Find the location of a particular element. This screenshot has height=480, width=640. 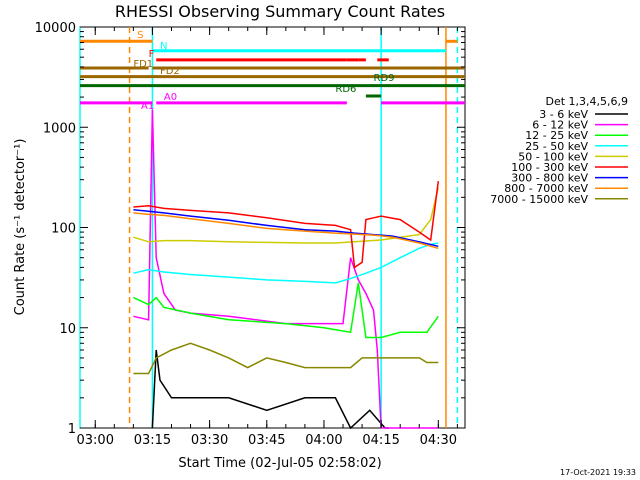

legend-entry-label-6: 300 - 800 keV is located at coordinates (549, 178).